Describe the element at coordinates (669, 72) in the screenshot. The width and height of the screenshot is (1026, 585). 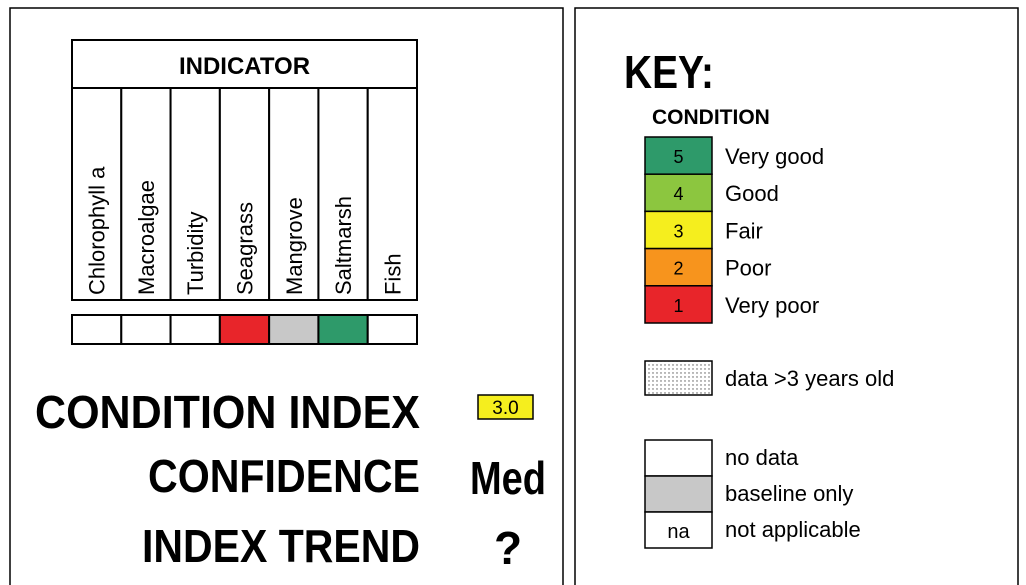
I see `key-title: KEY:` at that location.